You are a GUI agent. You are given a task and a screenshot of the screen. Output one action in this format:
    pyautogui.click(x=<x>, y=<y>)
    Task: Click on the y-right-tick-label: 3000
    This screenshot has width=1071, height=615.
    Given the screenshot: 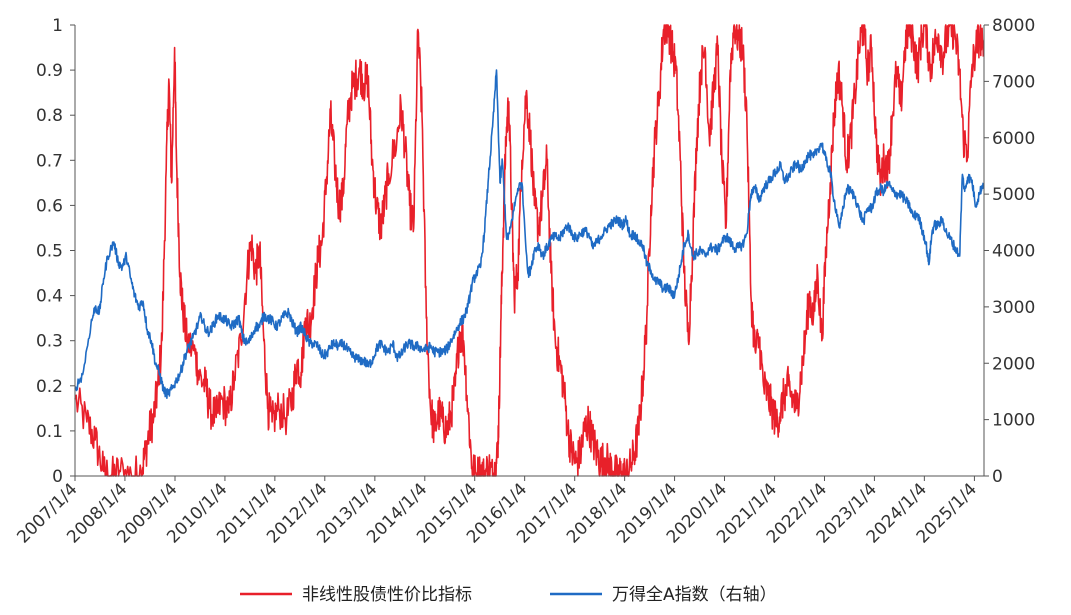 What is the action you would take?
    pyautogui.click(x=1013, y=308)
    